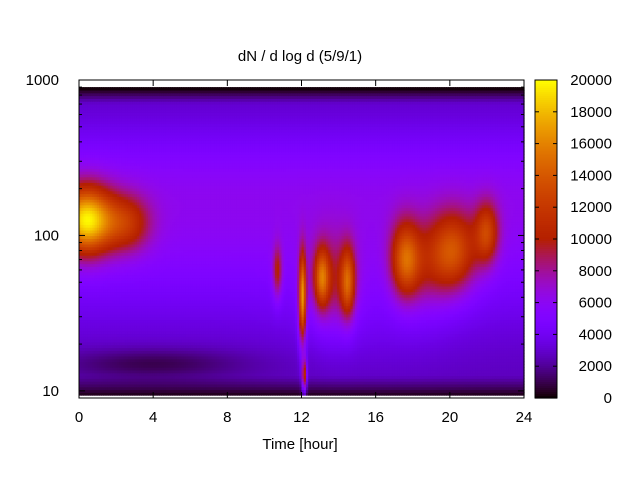  What do you see at coordinates (300, 56) in the screenshot?
I see `chart-title: dN / d log d (5/9/1)` at bounding box center [300, 56].